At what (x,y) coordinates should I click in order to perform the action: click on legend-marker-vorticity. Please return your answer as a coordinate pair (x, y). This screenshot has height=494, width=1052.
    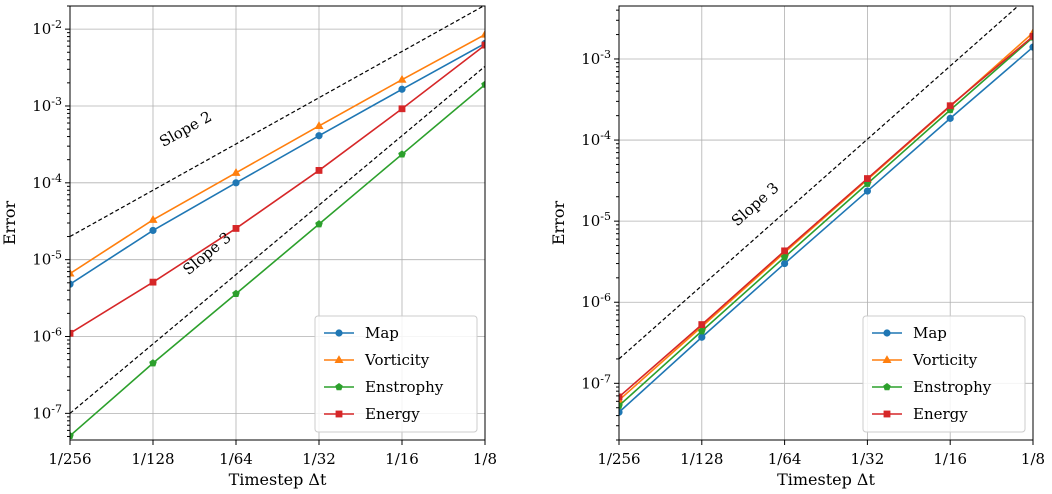
    Looking at the image, I should click on (339, 359).